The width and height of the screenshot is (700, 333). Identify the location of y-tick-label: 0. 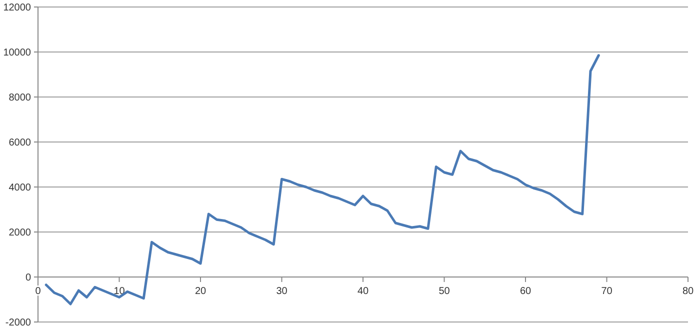
(28, 278).